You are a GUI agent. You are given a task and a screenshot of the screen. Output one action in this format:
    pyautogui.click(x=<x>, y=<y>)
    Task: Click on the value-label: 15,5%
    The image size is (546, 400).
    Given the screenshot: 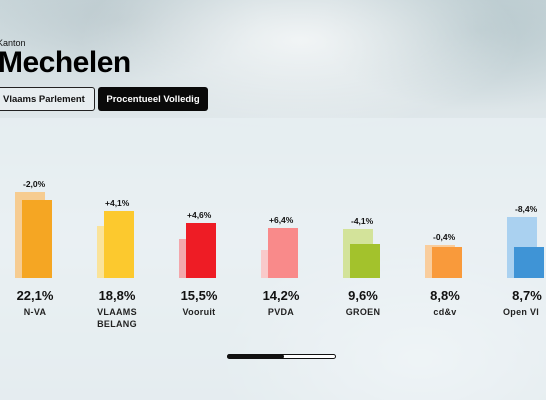 What is the action you would take?
    pyautogui.click(x=199, y=295)
    